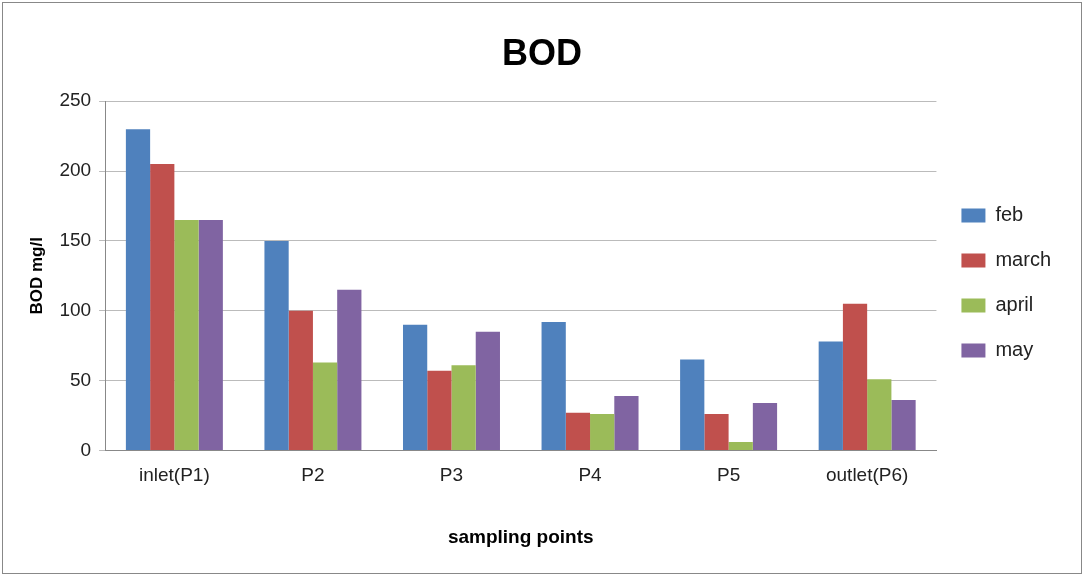  What do you see at coordinates (1009, 214) in the screenshot?
I see `legend-label: feb` at bounding box center [1009, 214].